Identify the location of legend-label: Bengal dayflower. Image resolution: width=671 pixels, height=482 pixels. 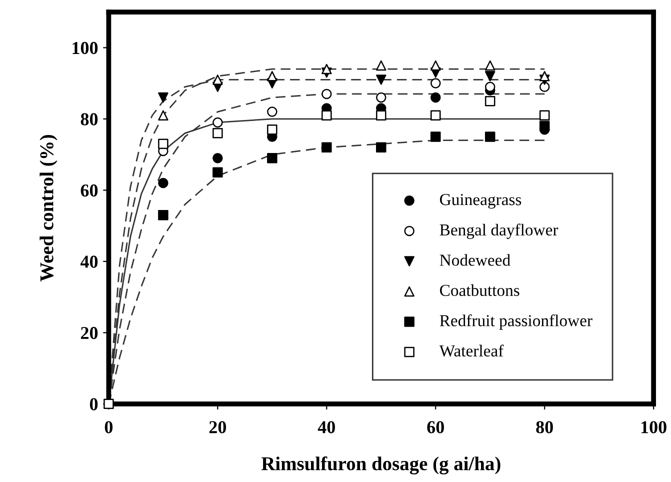
(499, 231).